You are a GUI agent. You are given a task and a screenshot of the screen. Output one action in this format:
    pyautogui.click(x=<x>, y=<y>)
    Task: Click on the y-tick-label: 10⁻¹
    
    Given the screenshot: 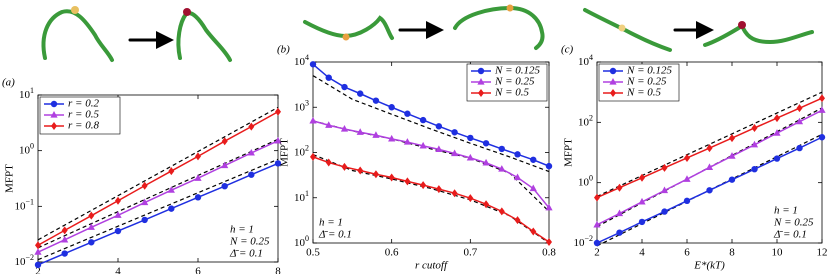 What is the action you would take?
    pyautogui.click(x=24, y=204)
    